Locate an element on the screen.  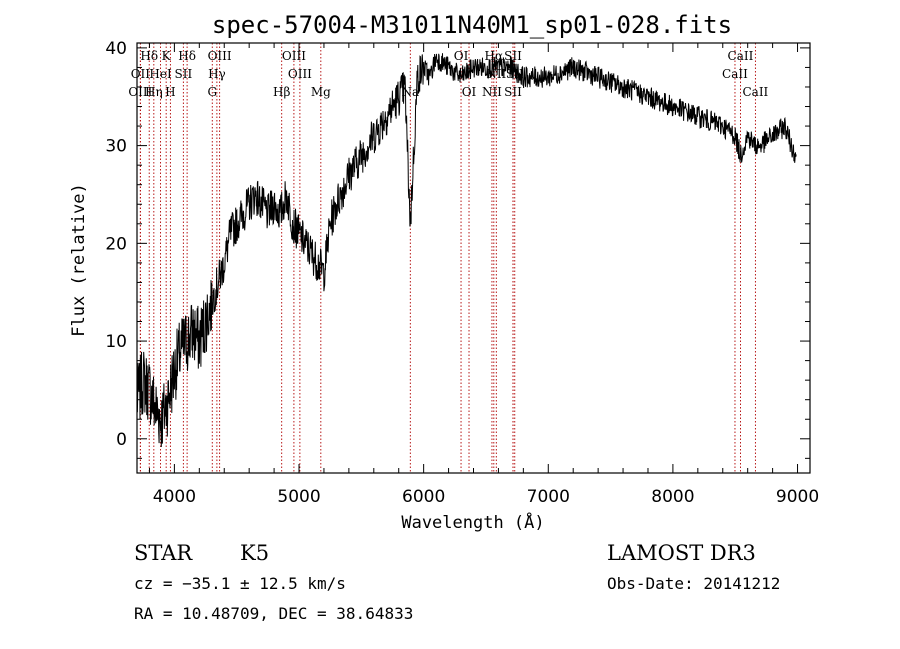
x-axis-label: Wavelength (Å) is located at coordinates (472, 522).